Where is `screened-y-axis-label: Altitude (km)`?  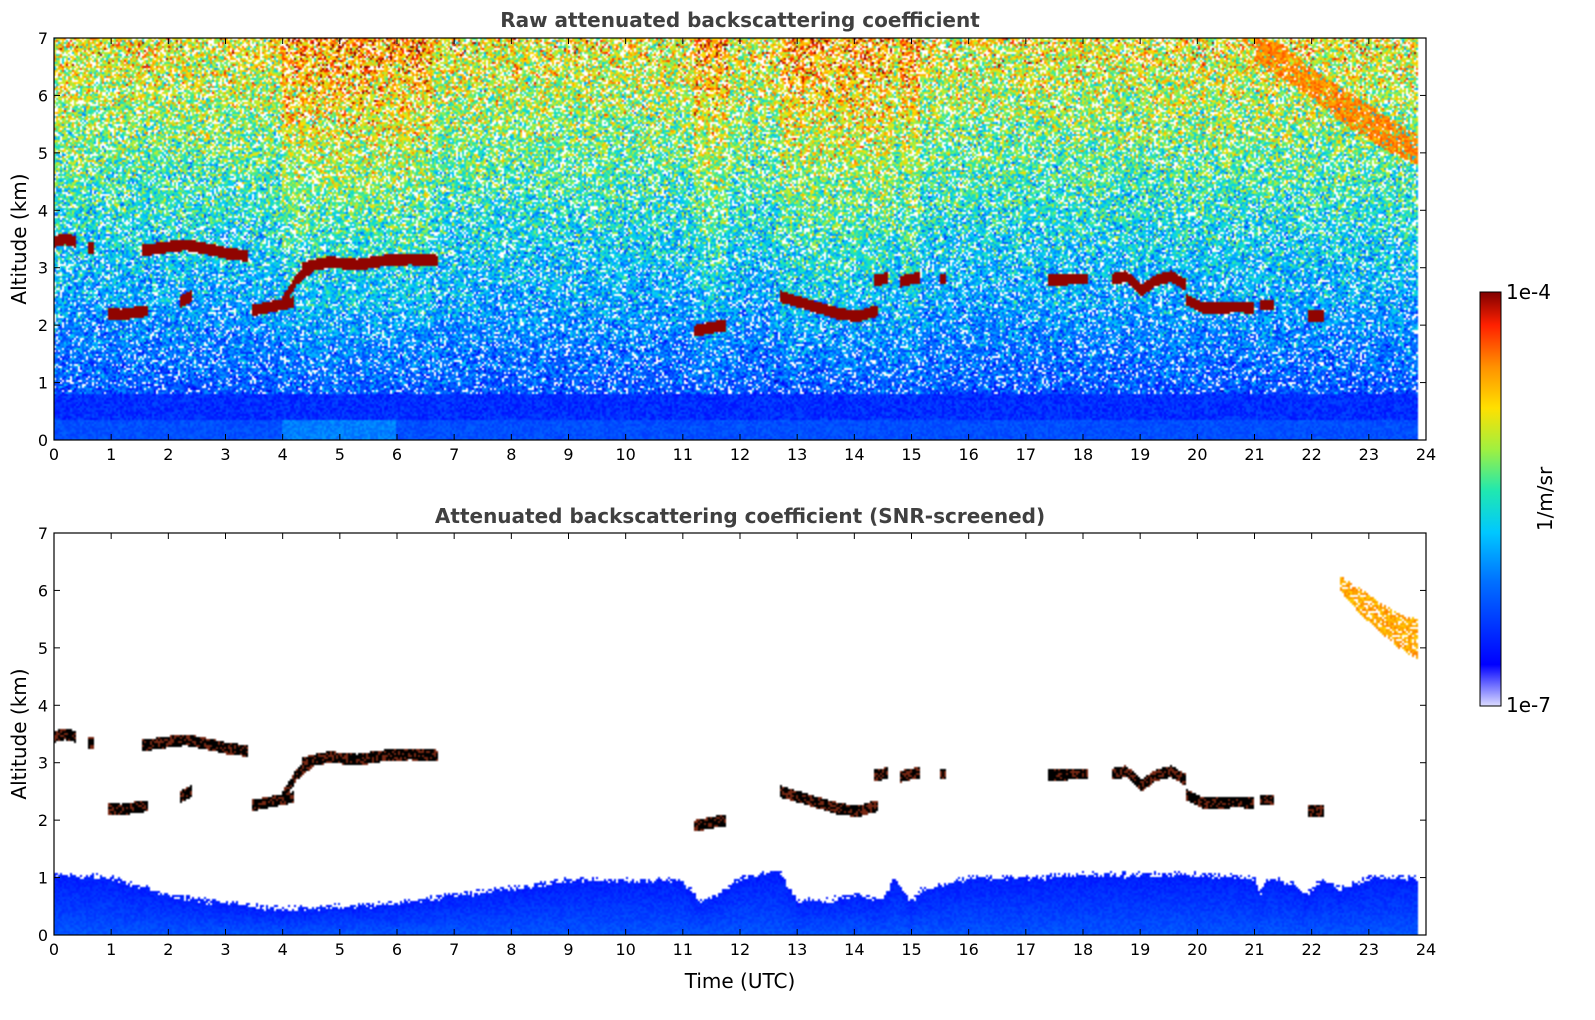 screened-y-axis-label: Altitude (km) is located at coordinates (19, 733).